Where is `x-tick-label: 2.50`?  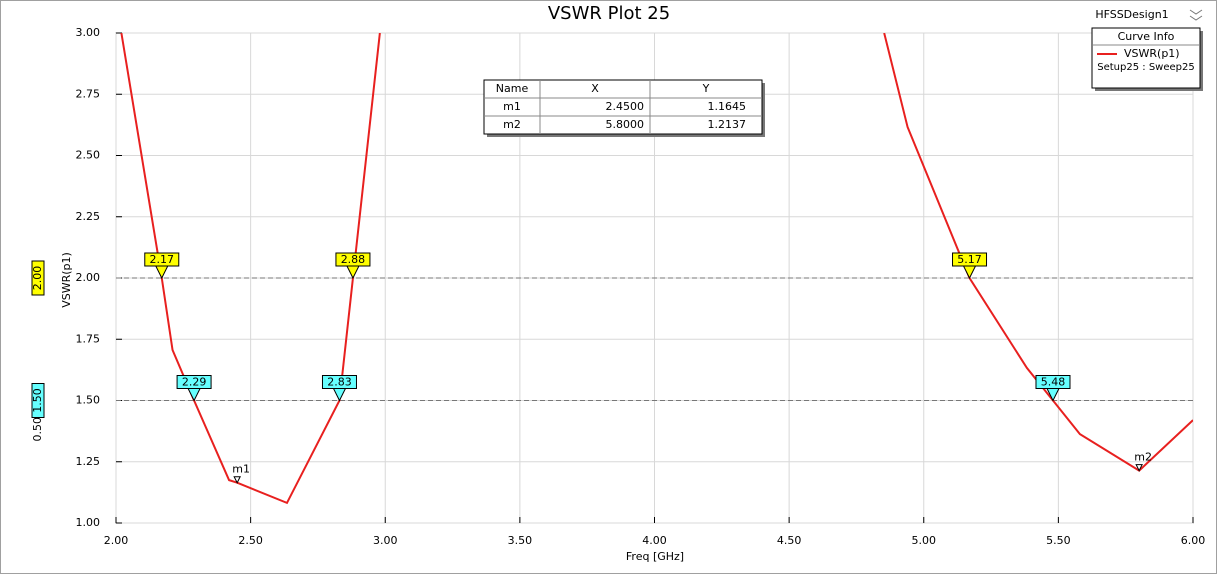 x-tick-label: 2.50 is located at coordinates (250, 540).